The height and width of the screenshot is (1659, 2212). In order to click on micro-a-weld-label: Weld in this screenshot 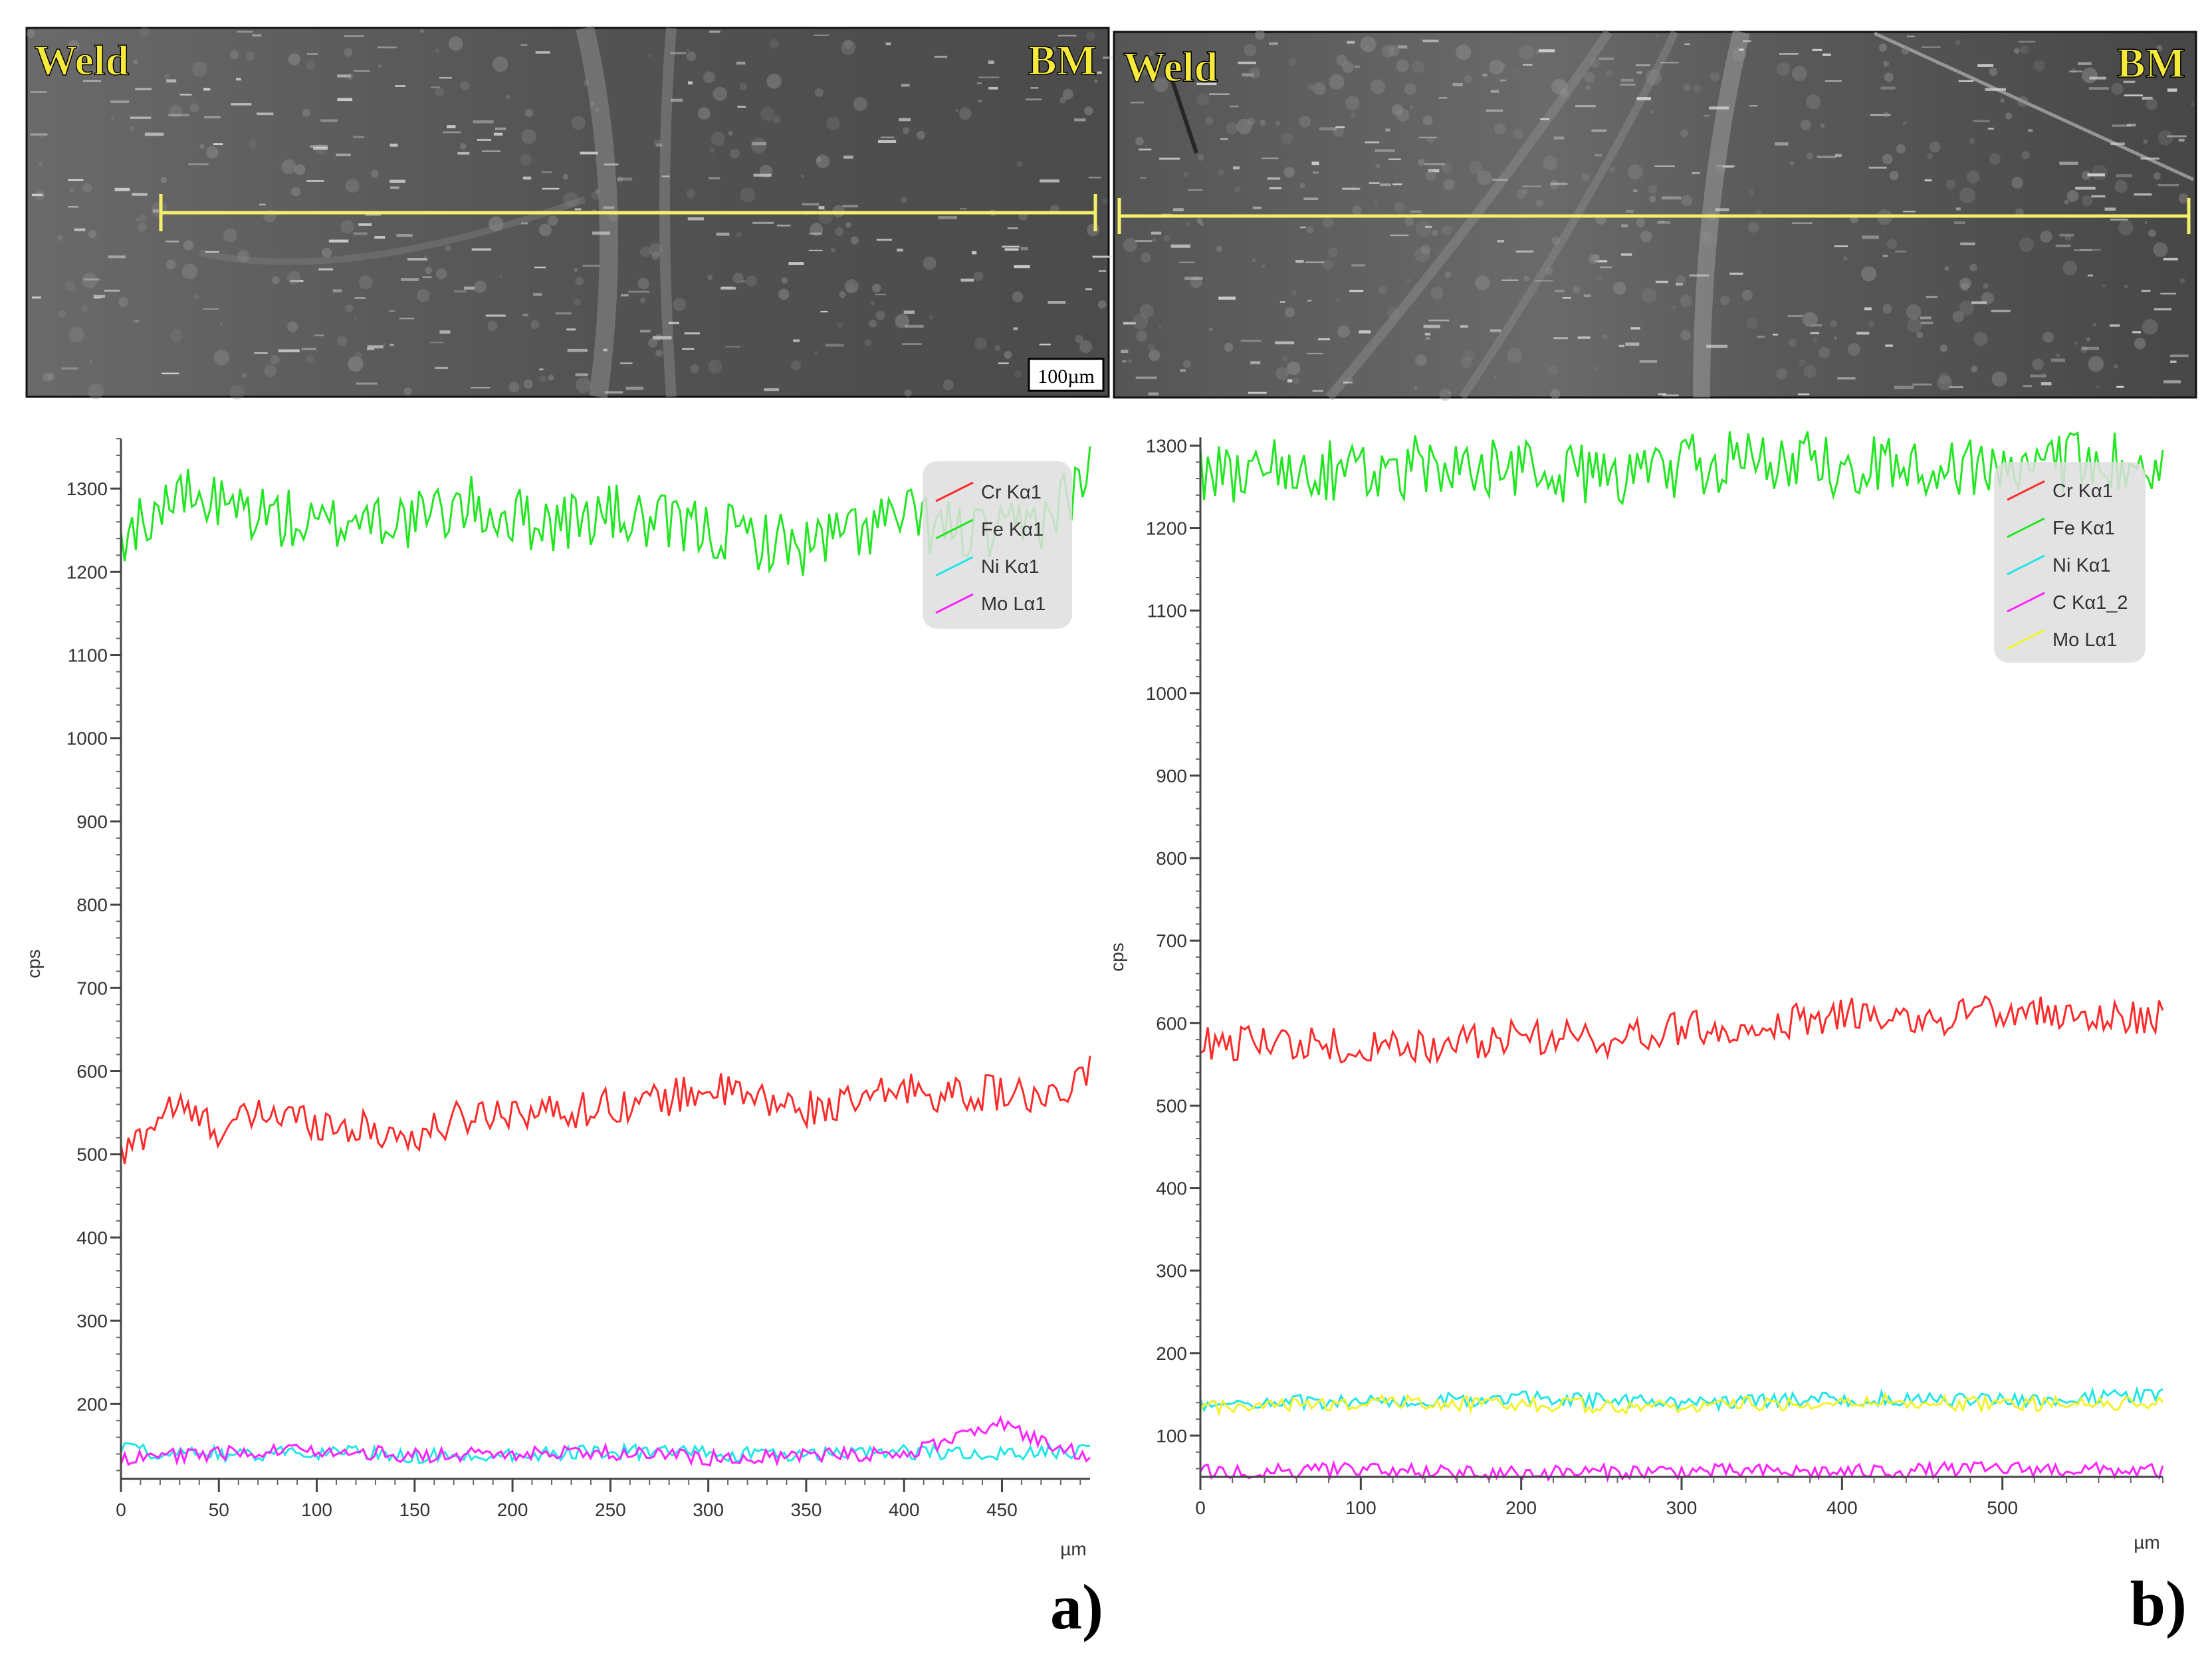, I will do `click(82, 60)`.